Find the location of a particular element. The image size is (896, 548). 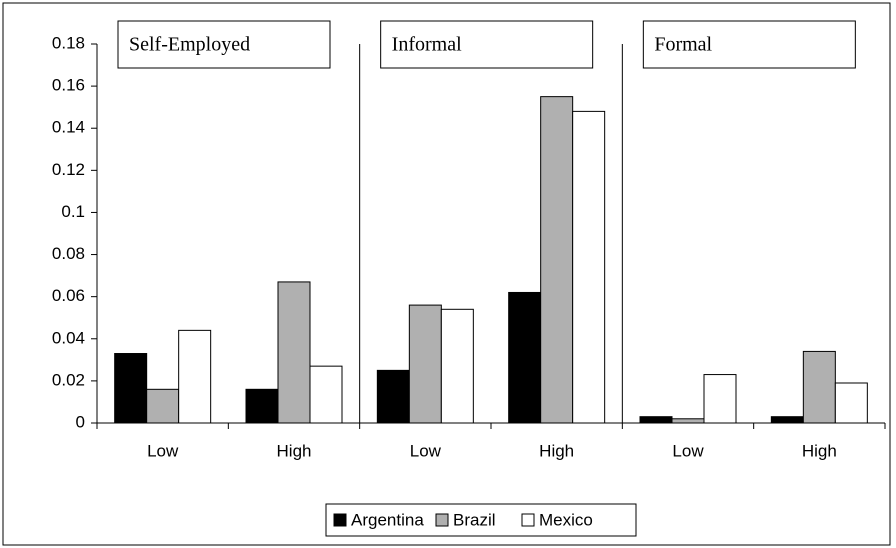

y-tick-label: 0.1 is located at coordinates (73, 211).